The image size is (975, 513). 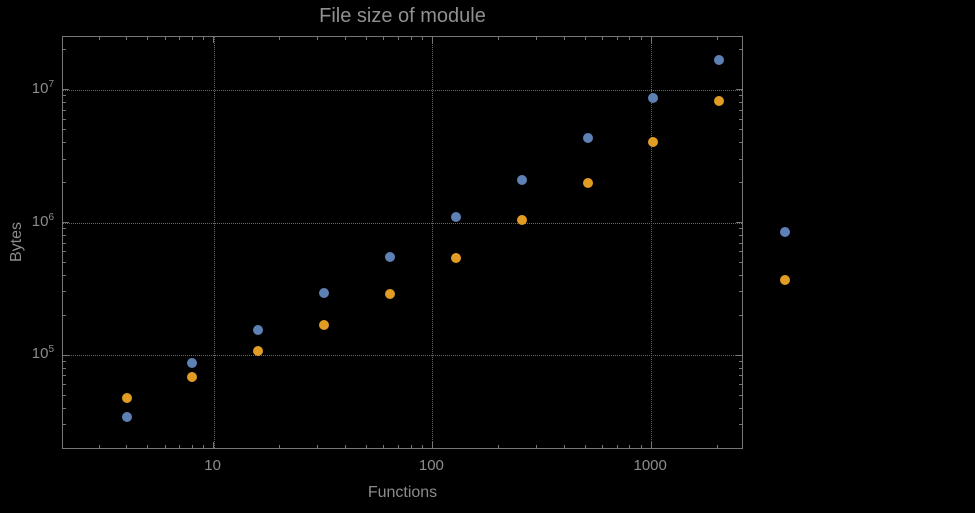 I want to click on y-tick-label: 10⁵, so click(x=42, y=353).